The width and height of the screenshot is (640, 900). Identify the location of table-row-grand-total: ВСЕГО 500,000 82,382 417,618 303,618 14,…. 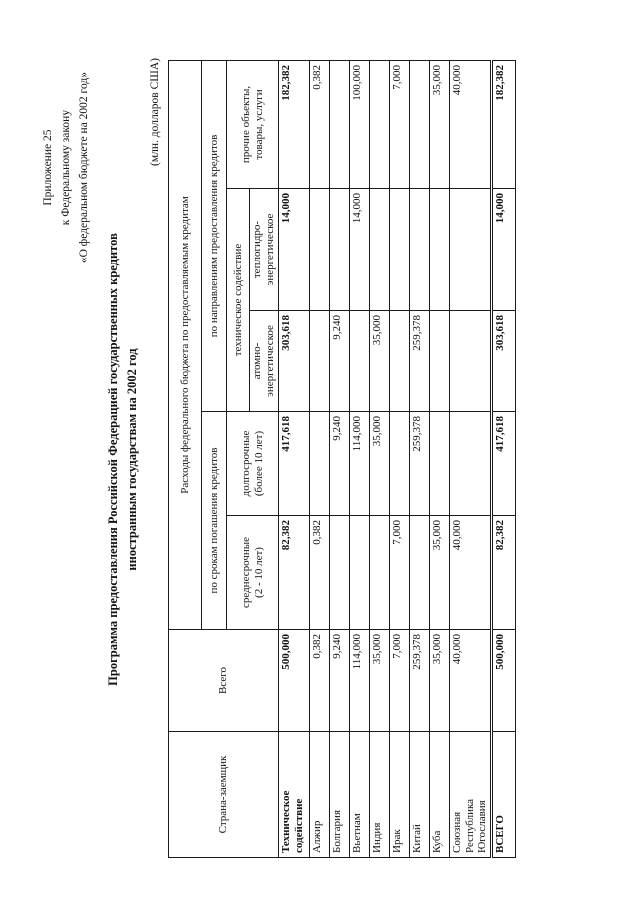
(503, 459).